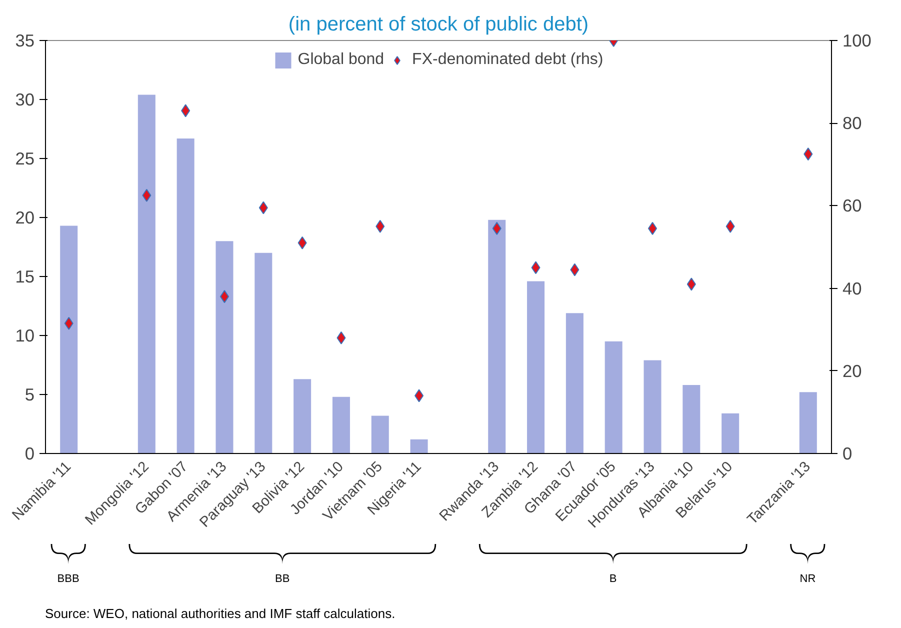 The image size is (901, 628). I want to click on y2-tick-label: 60, so click(852, 206).